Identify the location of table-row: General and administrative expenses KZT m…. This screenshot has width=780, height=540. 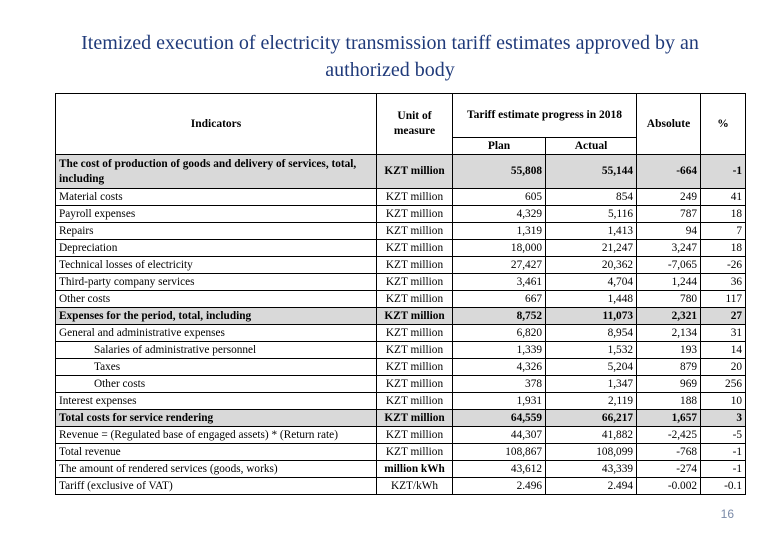
(400, 333).